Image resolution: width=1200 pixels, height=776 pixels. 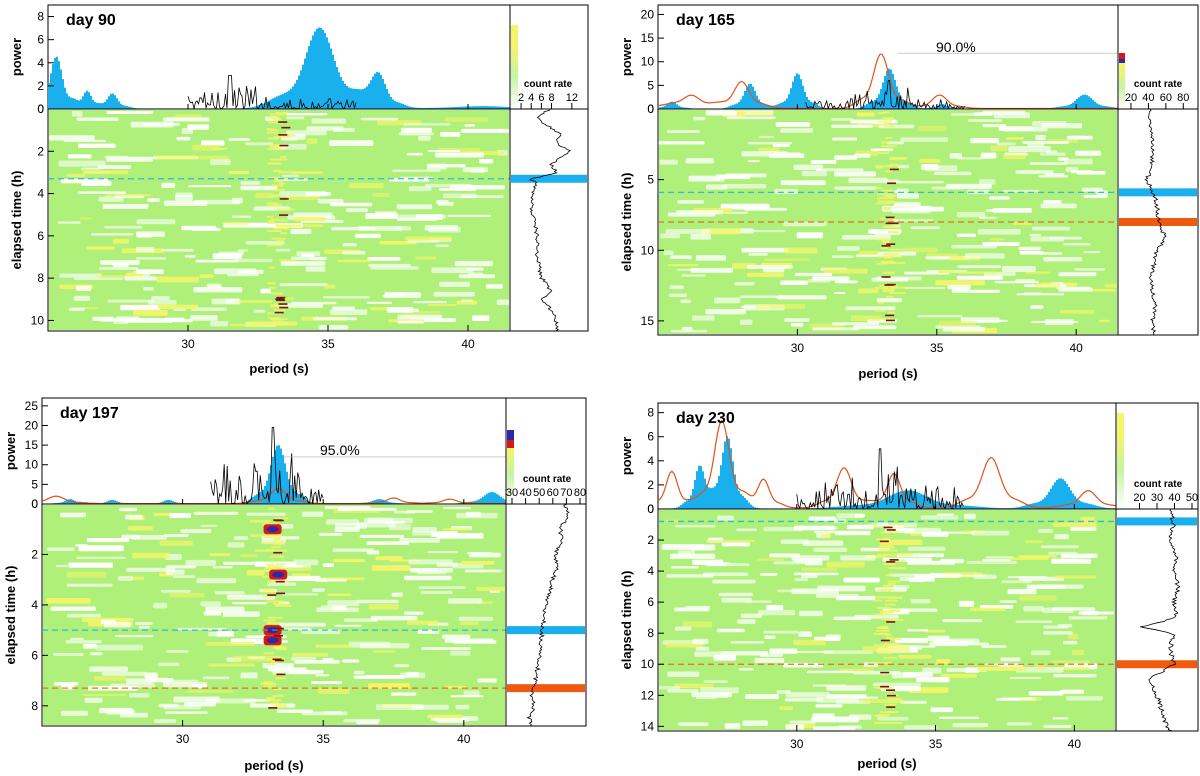 I want to click on power-tick-label: 8, so click(x=40, y=17).